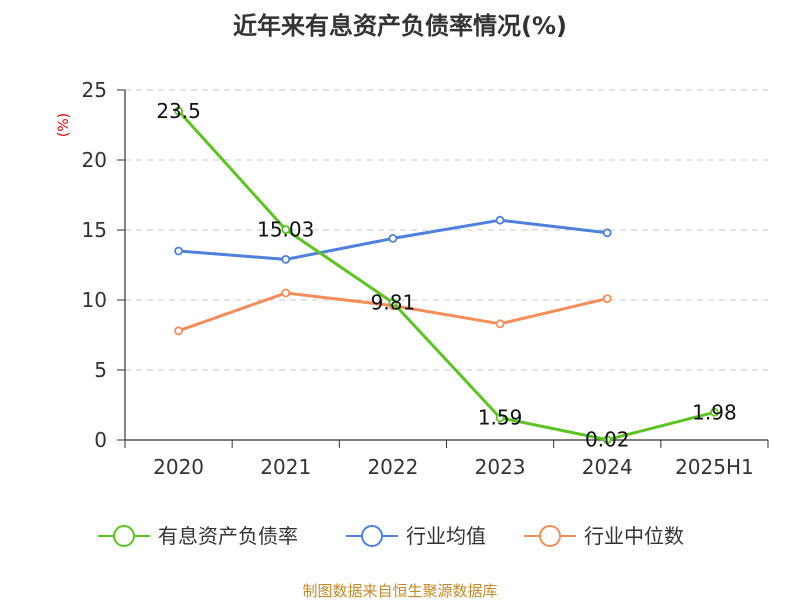 This screenshot has height=600, width=800. Describe the element at coordinates (64, 125) in the screenshot. I see `y-axis-label: (%)` at that location.